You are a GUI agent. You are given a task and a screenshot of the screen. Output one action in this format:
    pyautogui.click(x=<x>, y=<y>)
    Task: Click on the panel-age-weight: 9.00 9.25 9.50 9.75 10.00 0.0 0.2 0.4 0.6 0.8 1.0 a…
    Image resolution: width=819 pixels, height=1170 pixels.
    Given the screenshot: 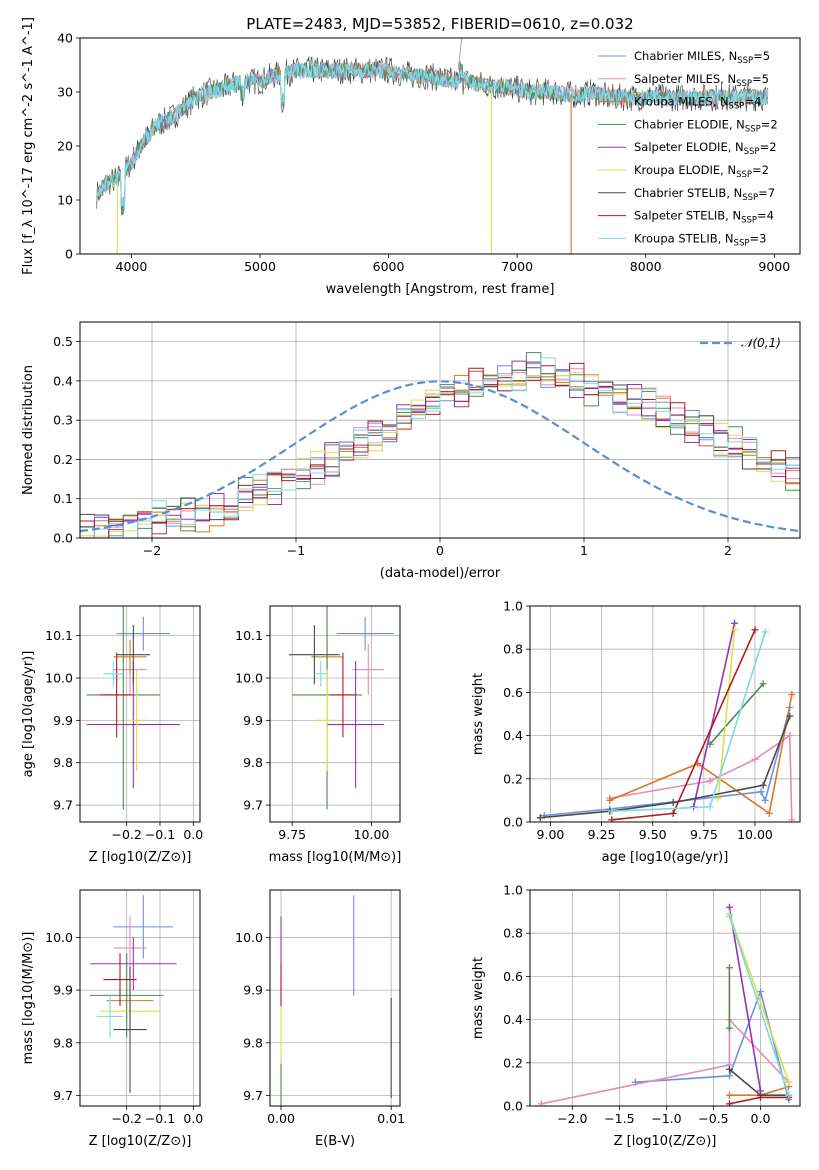 What is the action you would take?
    pyautogui.click(x=636, y=732)
    